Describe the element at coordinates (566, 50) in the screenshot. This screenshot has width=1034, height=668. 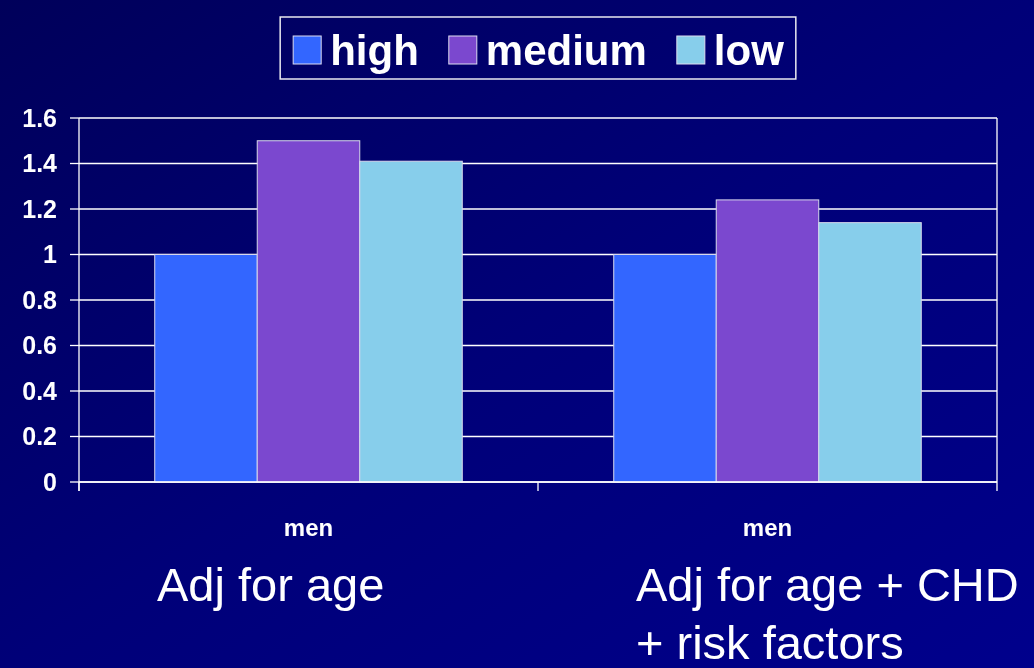
I see `legend-label: medium` at that location.